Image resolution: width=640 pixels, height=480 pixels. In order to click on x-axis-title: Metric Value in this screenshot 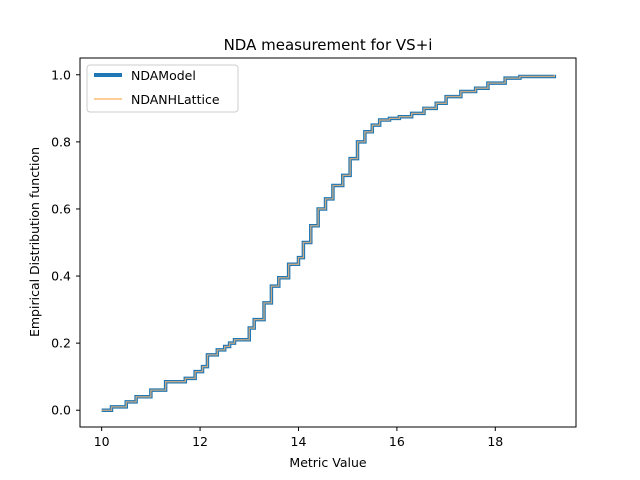, I will do `click(327, 462)`.